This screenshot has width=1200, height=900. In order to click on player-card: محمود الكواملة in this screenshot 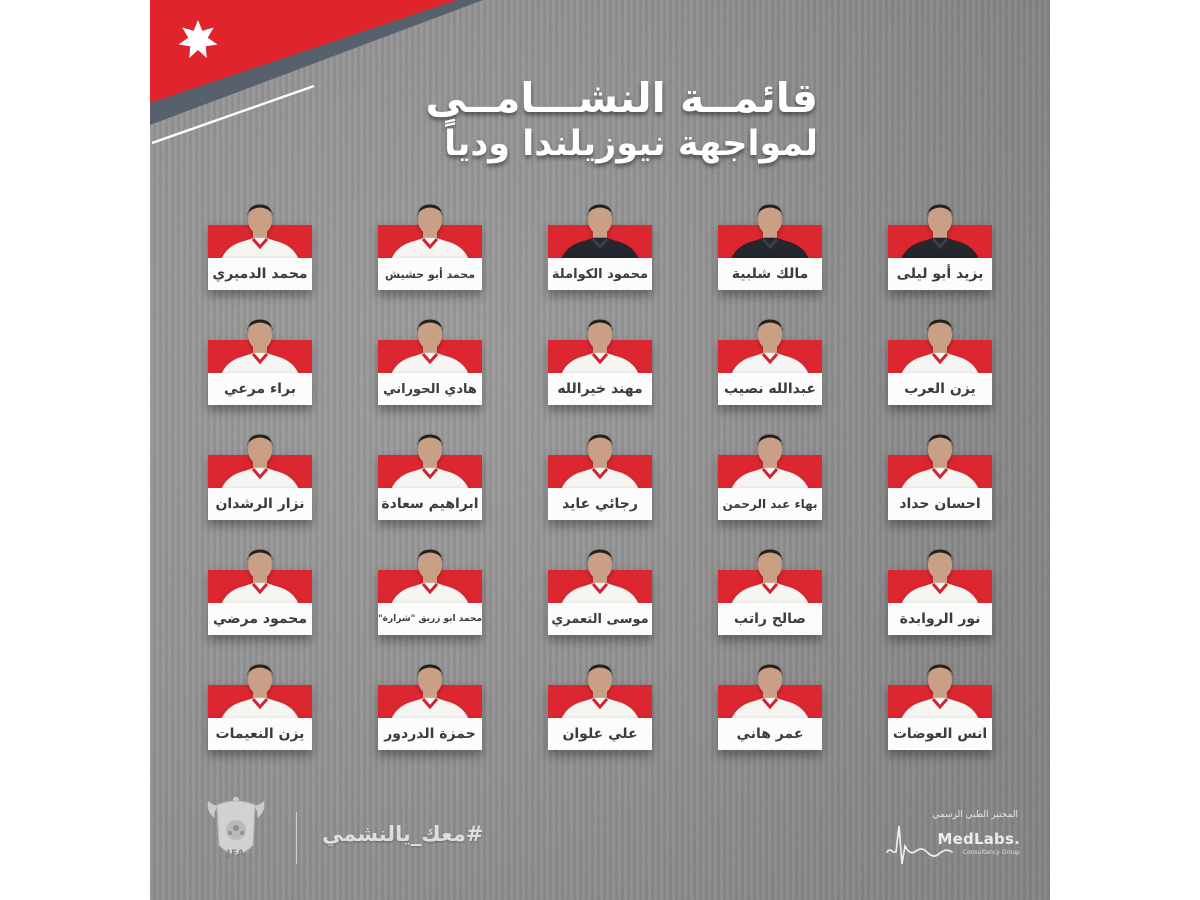, I will do `click(600, 247)`.